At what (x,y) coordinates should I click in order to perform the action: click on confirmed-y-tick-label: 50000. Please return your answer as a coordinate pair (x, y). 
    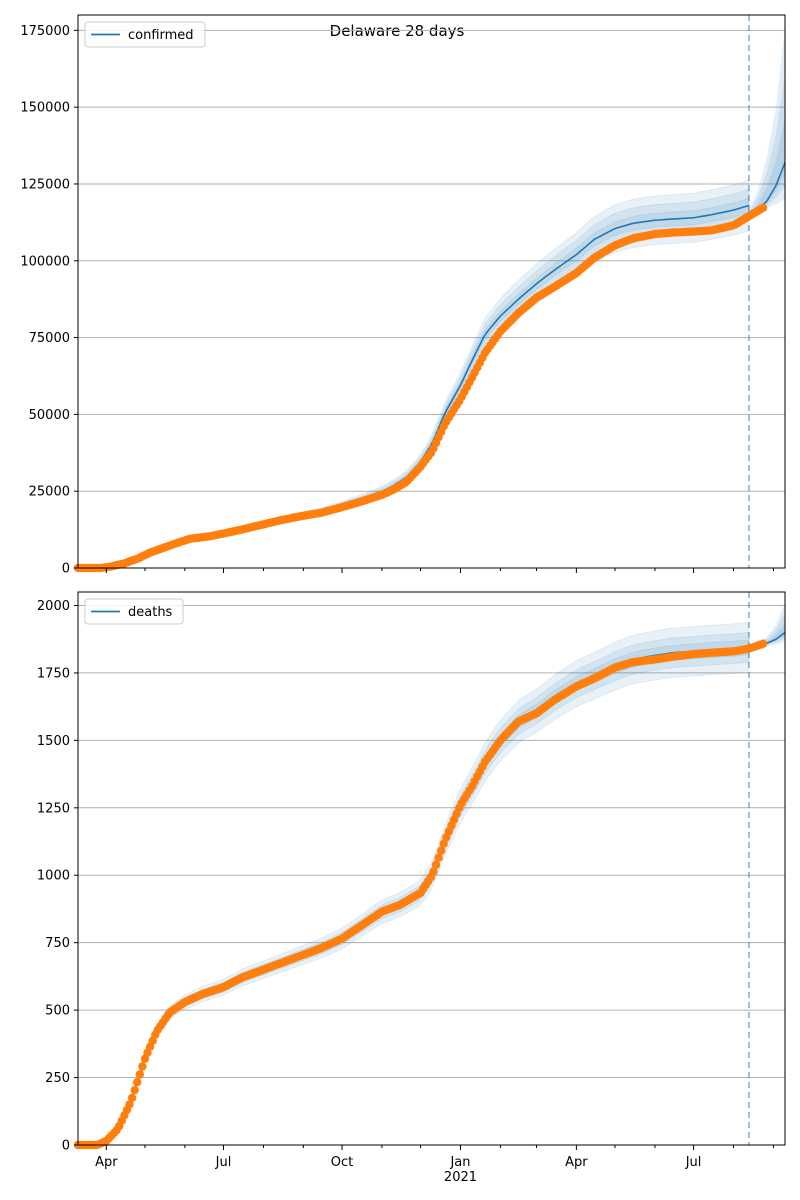
    Looking at the image, I should click on (49, 415).